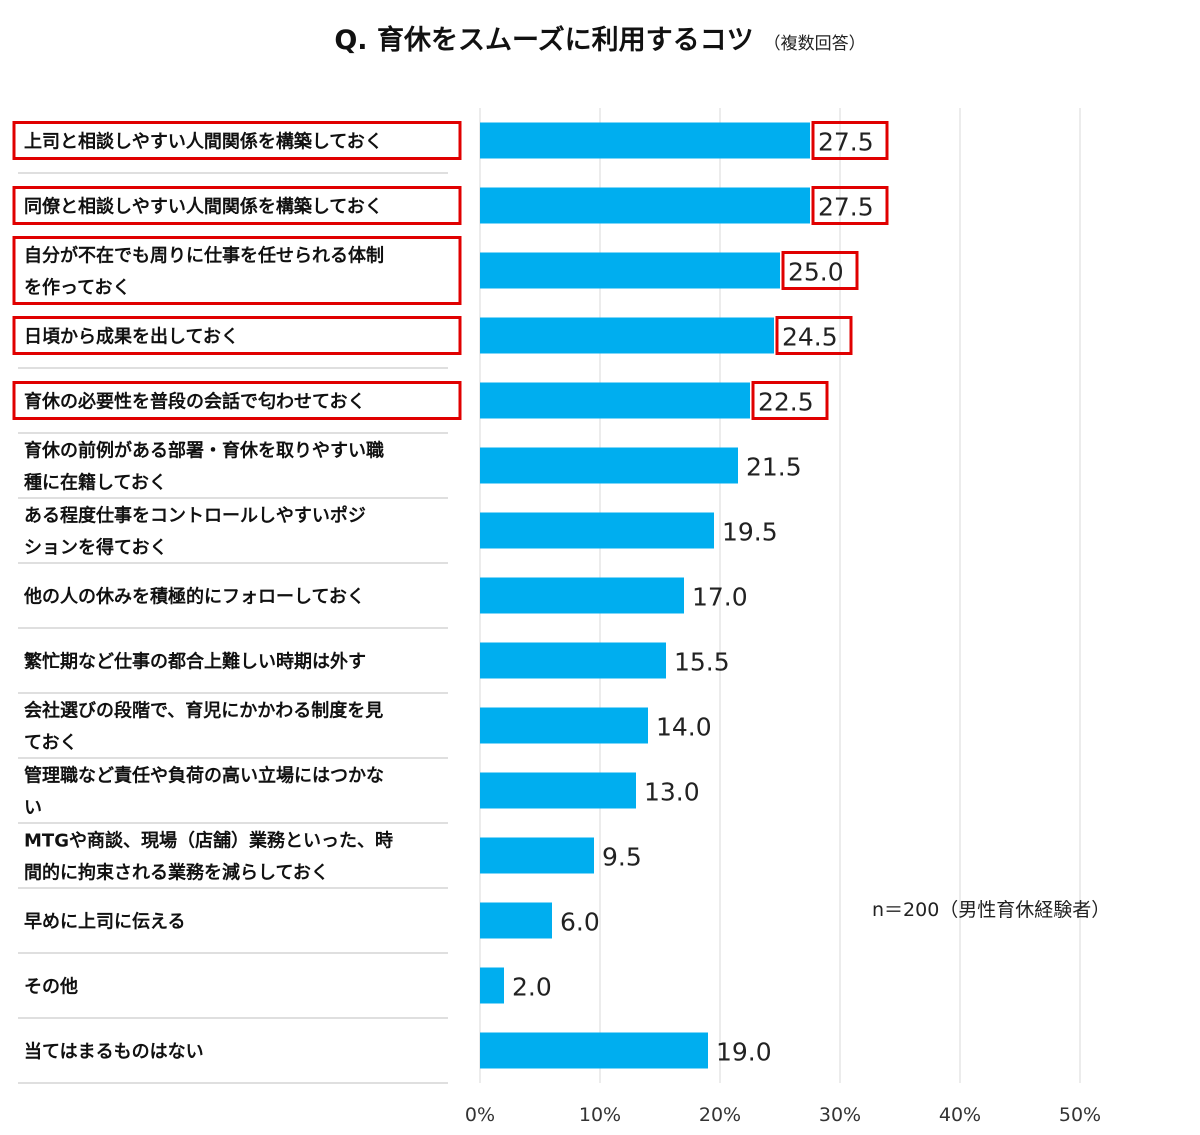 Image resolution: width=1200 pixels, height=1135 pixels. Describe the element at coordinates (532, 987) in the screenshot. I see `value-label: 2.0` at that location.